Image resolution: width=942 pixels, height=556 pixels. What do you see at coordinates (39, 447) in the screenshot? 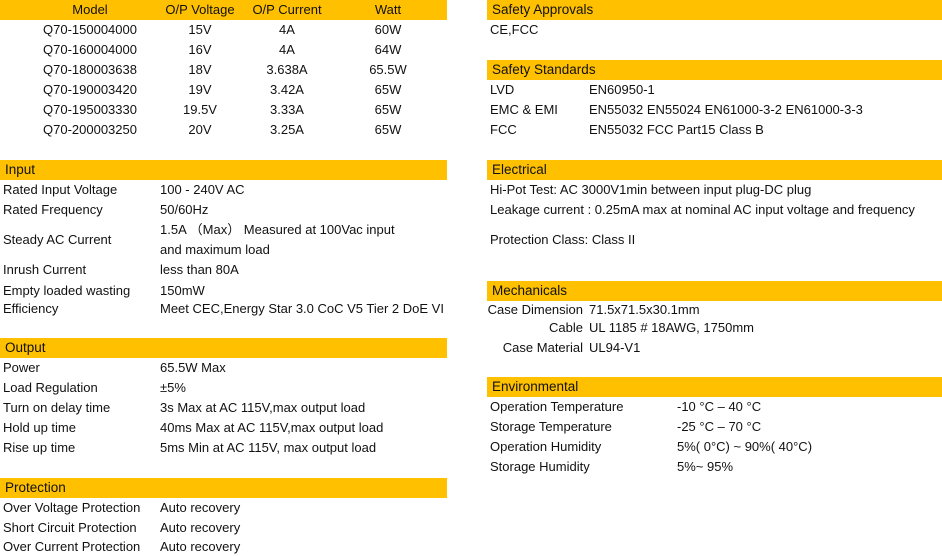
I see `output-label: Rise up time` at bounding box center [39, 447].